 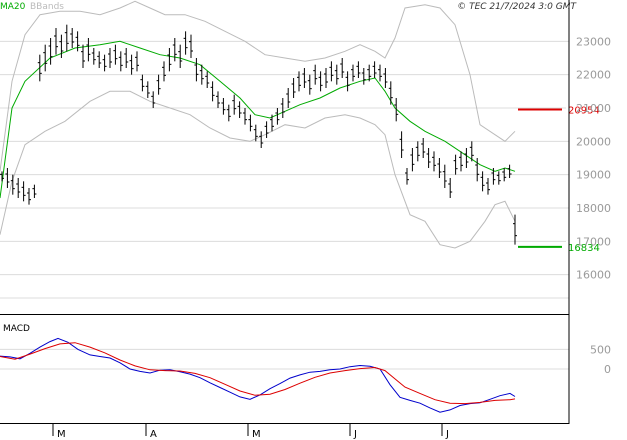 What do you see at coordinates (593, 108) in the screenshot?
I see `price-tick-label-5: 21000` at bounding box center [593, 108].